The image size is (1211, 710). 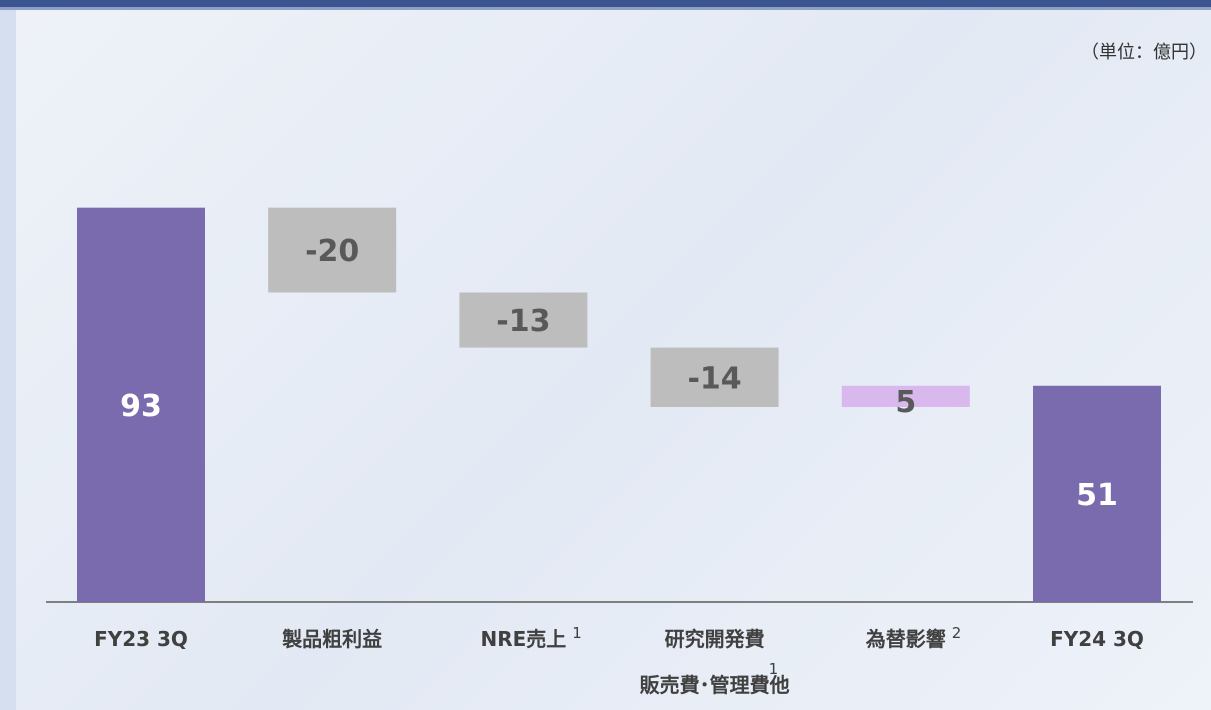 What do you see at coordinates (715, 639) in the screenshot?
I see `category-label-3: 研究開発費` at bounding box center [715, 639].